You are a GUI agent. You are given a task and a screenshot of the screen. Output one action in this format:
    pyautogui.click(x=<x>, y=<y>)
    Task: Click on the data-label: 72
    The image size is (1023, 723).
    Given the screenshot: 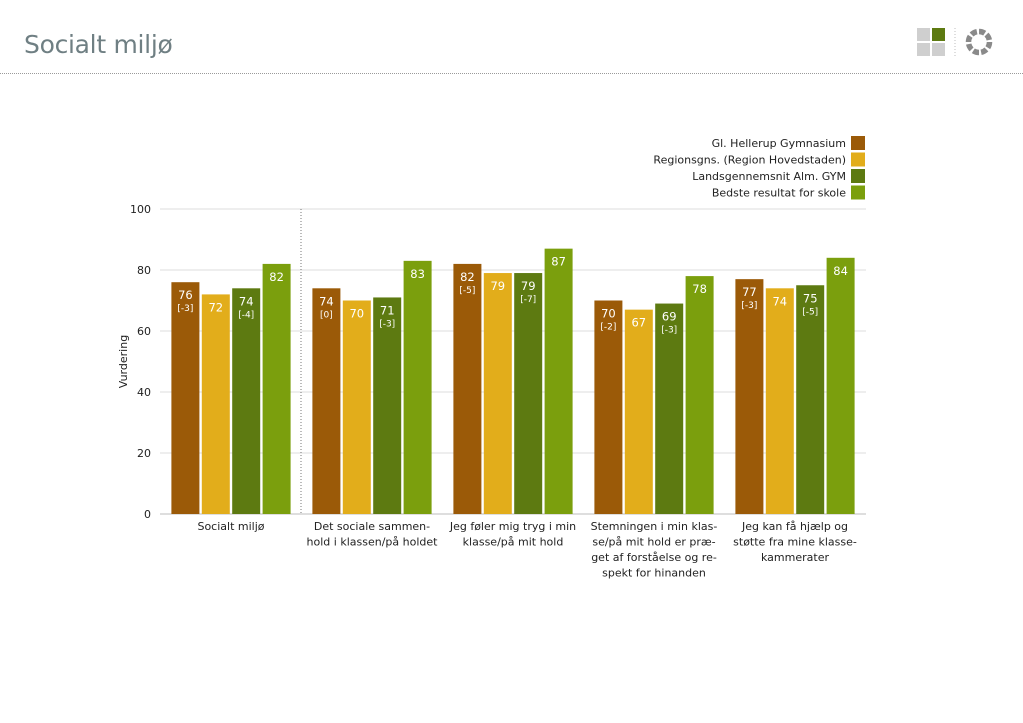 What is the action you would take?
    pyautogui.click(x=215, y=307)
    